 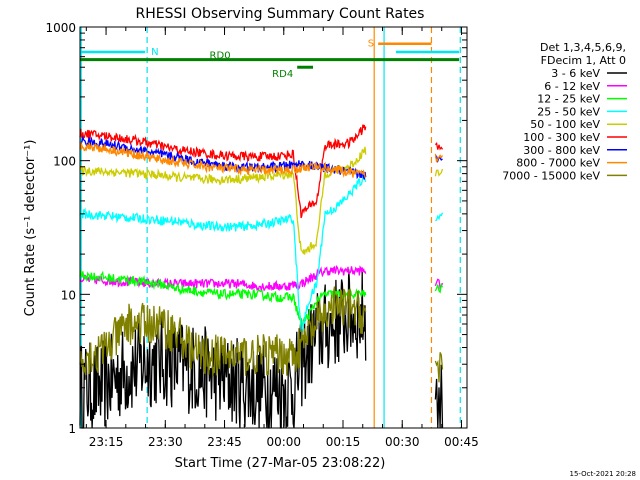 What do you see at coordinates (439, 146) in the screenshot?
I see `series-tail-100-300-kev` at bounding box center [439, 146].